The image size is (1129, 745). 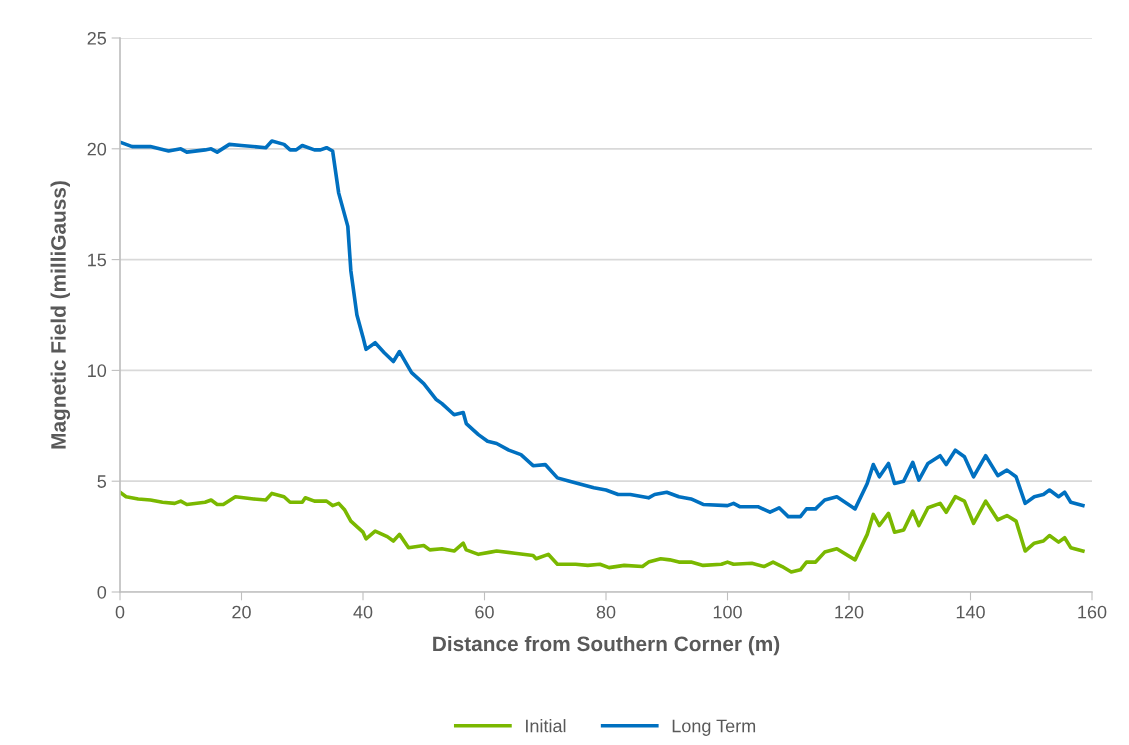 I want to click on x-axis-title: Distance from Southern Corner (m), so click(x=606, y=645).